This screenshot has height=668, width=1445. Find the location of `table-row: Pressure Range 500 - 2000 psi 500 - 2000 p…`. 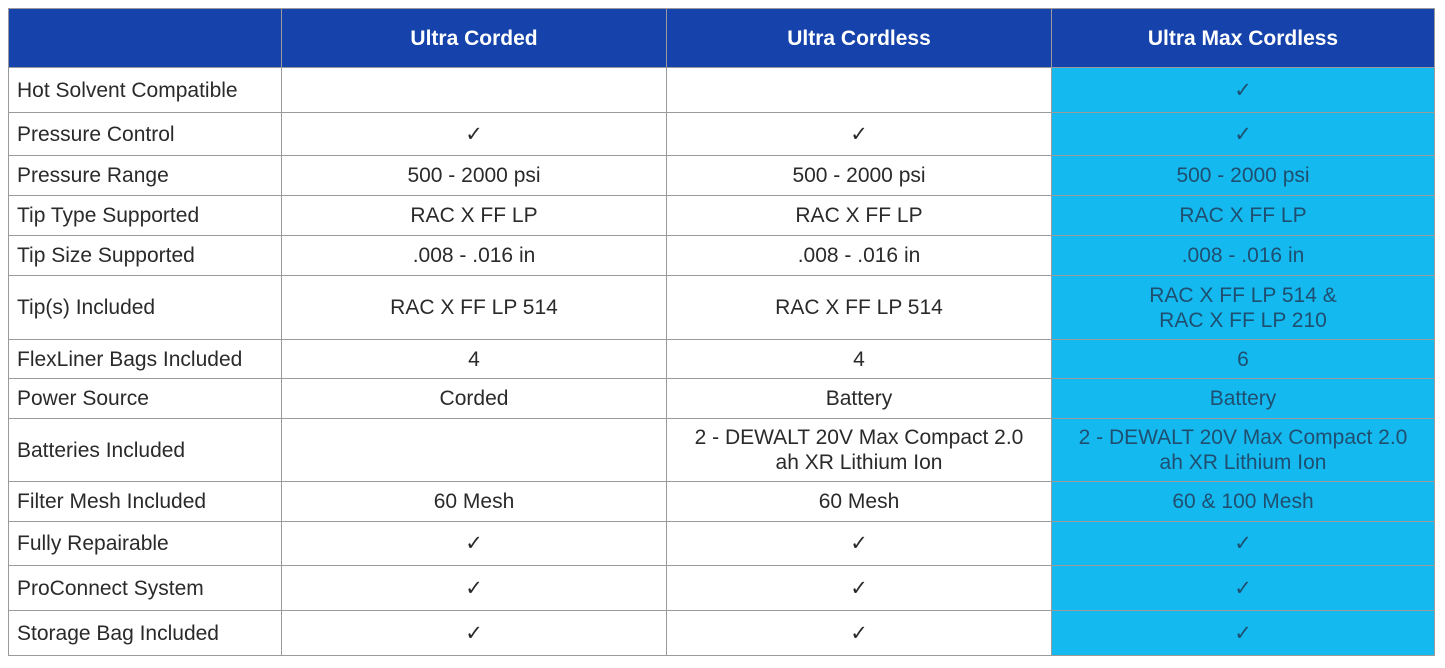

table-row: Pressure Range 500 - 2000 psi 500 - 2000 p… is located at coordinates (721, 175).